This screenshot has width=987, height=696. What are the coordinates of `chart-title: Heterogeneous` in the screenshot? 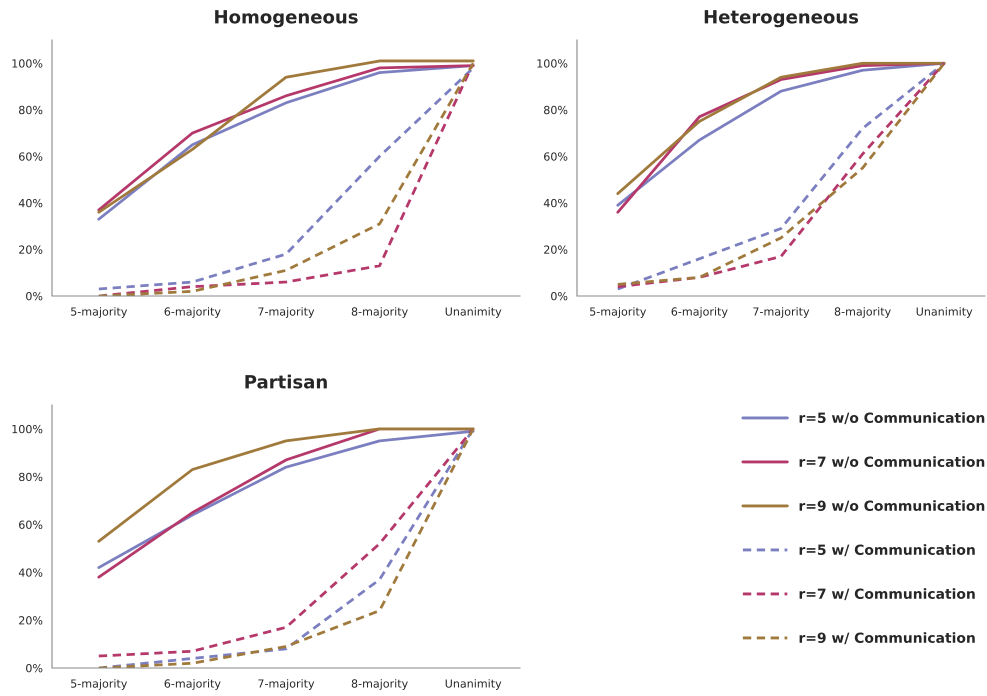 It's located at (781, 19).